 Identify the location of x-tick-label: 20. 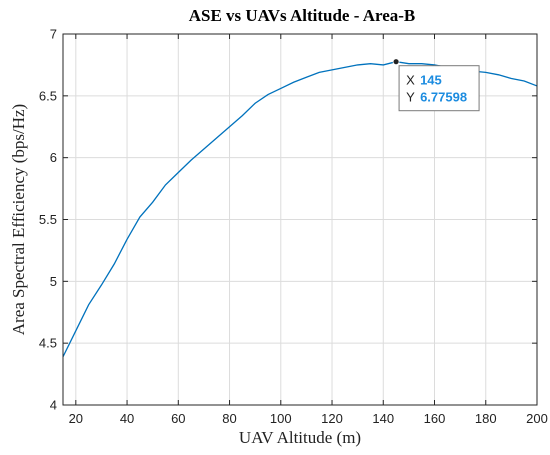
(76, 418).